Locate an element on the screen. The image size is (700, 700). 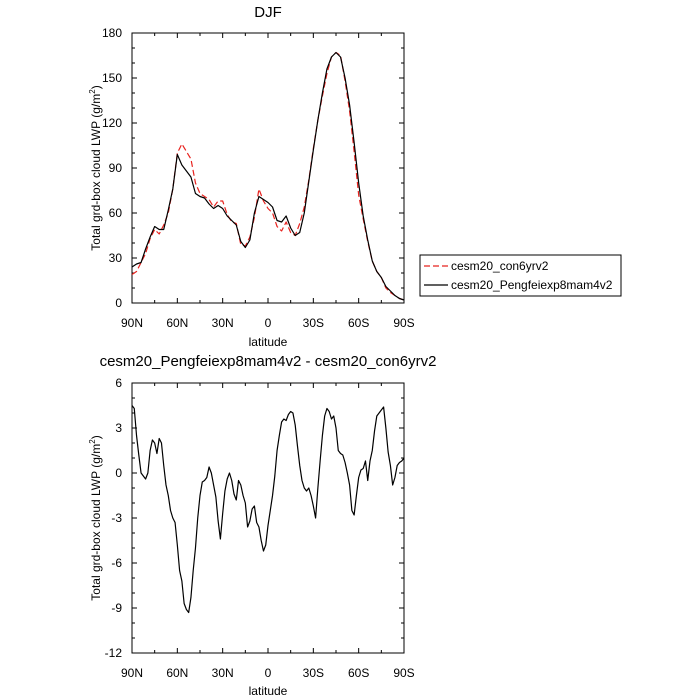
y-tick-label: 3 is located at coordinates (118, 428).